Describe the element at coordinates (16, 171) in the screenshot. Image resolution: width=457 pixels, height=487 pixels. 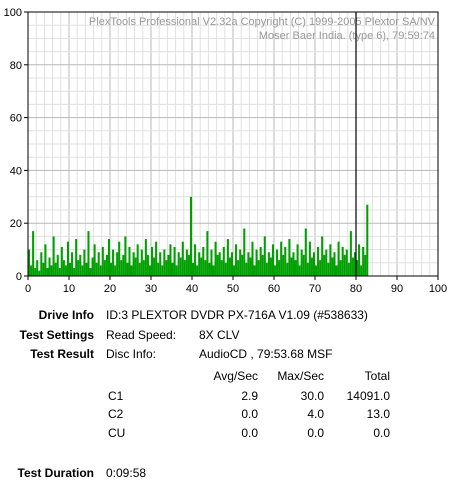
I see `y-tick-label: 40` at that location.